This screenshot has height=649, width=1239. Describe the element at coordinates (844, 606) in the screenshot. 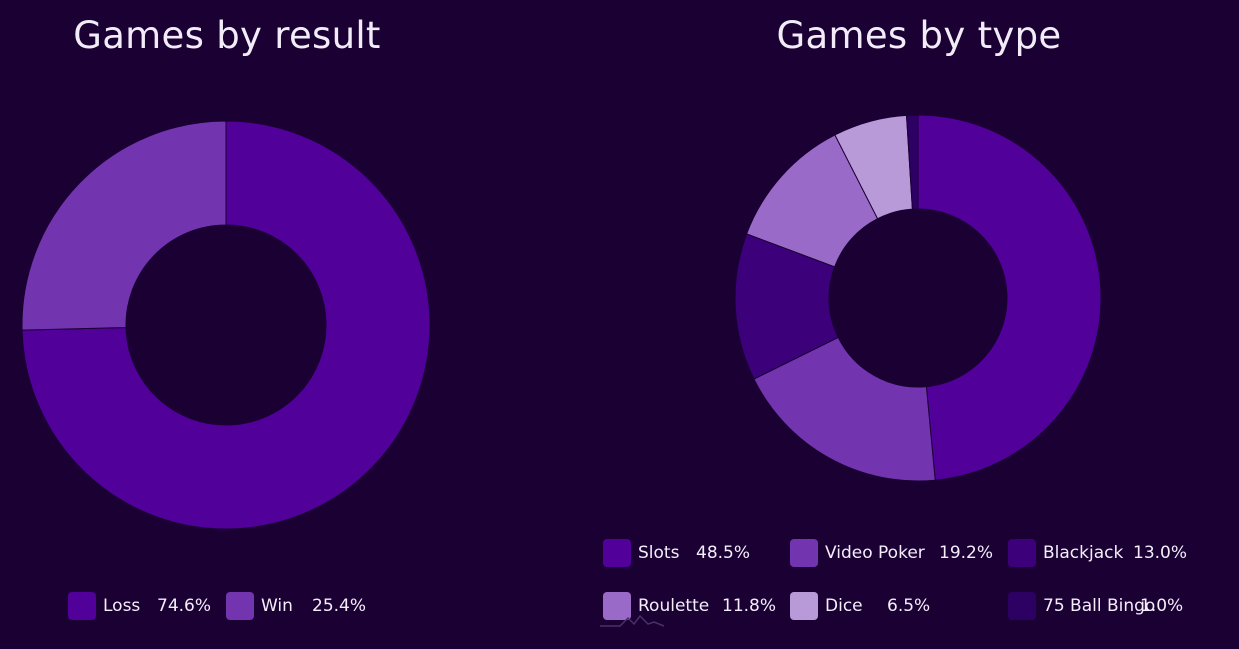

I see `legend-label: Dice` at that location.